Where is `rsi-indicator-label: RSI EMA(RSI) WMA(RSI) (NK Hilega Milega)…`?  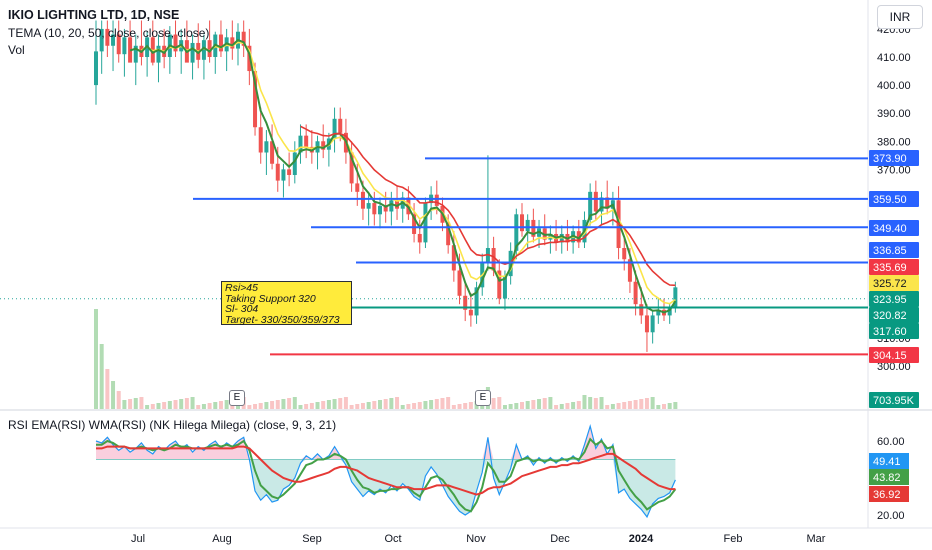
rsi-indicator-label: RSI EMA(RSI) WMA(RSI) (NK Hilega Milega)… is located at coordinates (172, 425).